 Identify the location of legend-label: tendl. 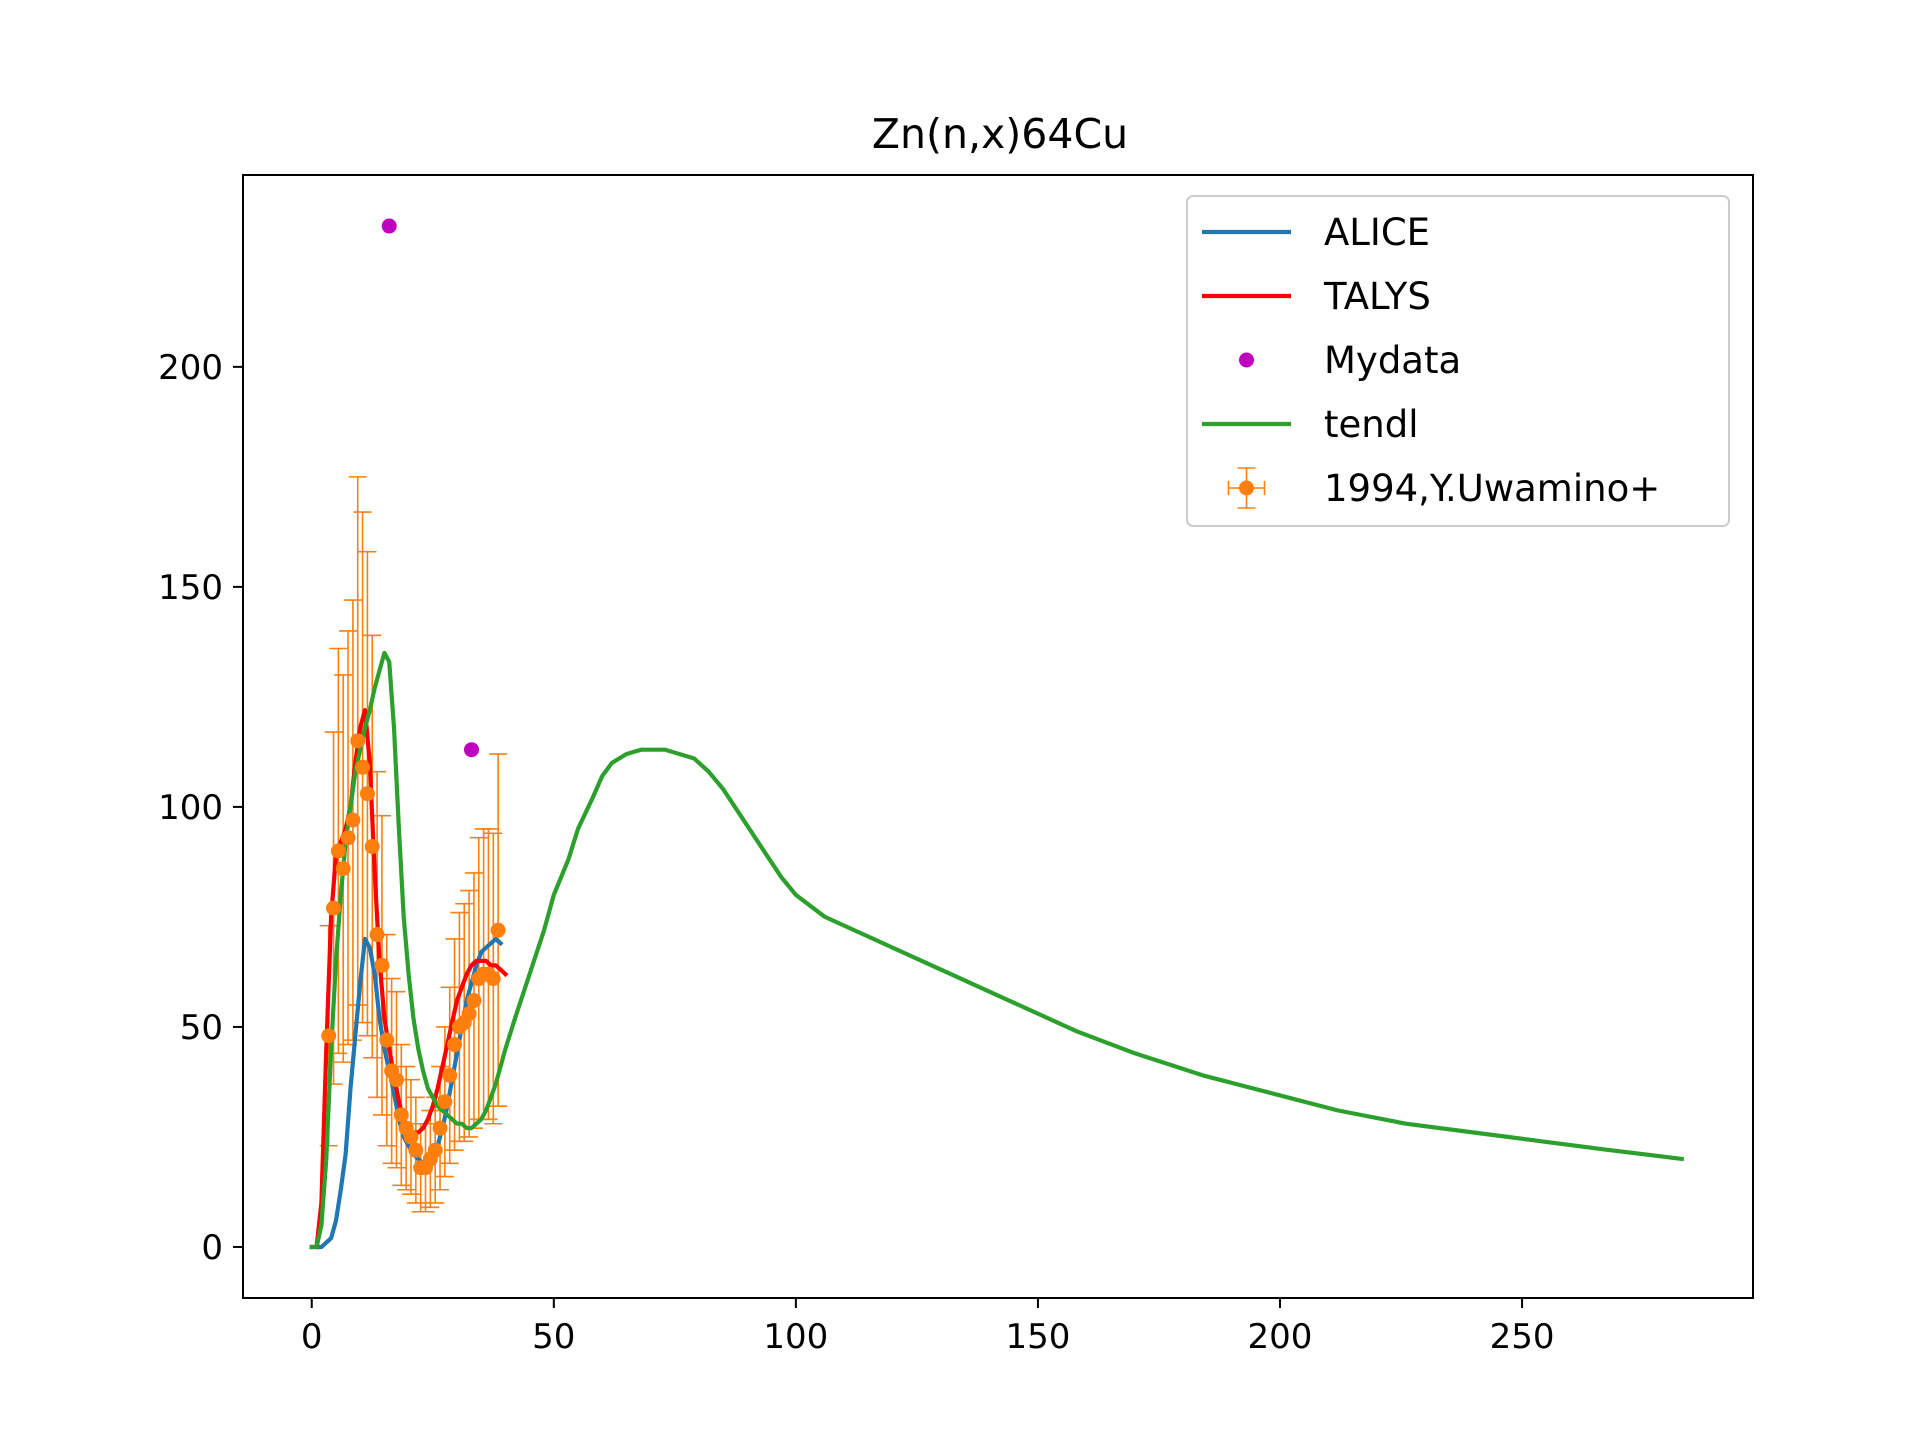
(1371, 424).